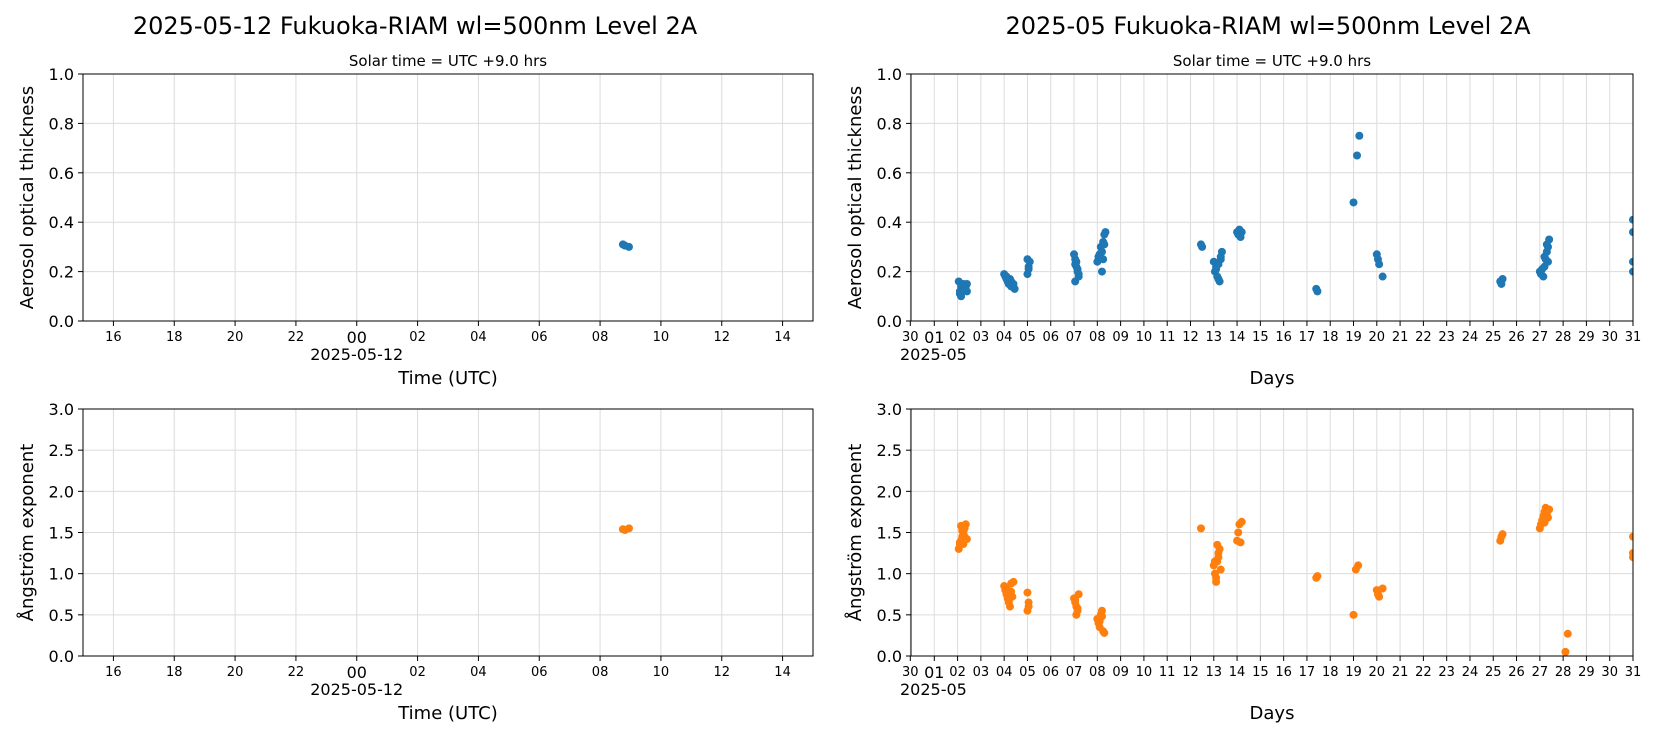 The width and height of the screenshot is (1654, 737). Describe the element at coordinates (1268, 26) in the screenshot. I see `right-figure-title: 2025-05 Fukuoka-RIAM wl=500nm Level 2A` at that location.